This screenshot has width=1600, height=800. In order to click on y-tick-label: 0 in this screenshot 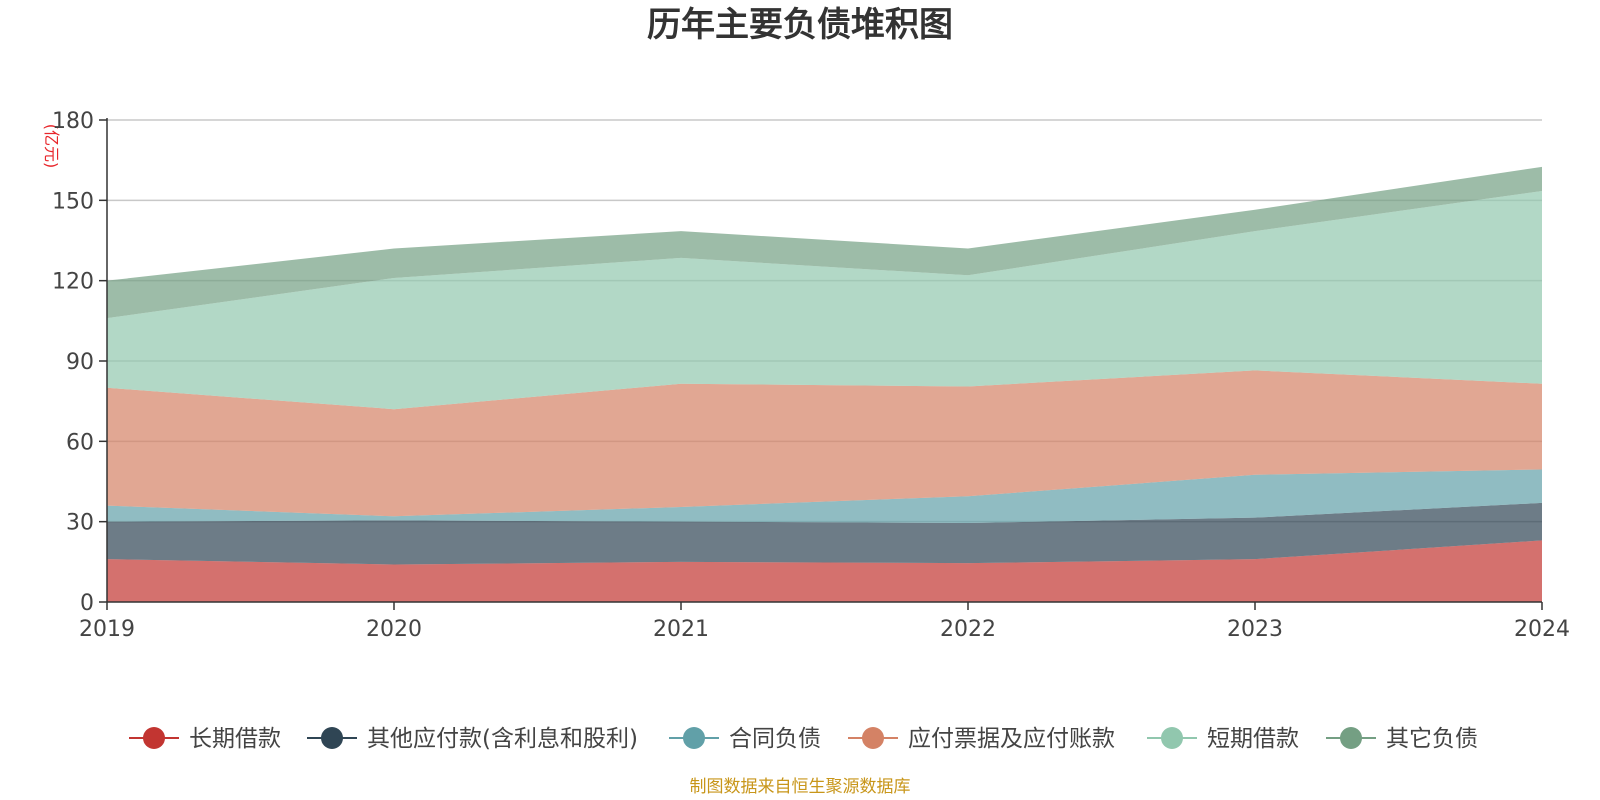, I will do `click(87, 603)`.